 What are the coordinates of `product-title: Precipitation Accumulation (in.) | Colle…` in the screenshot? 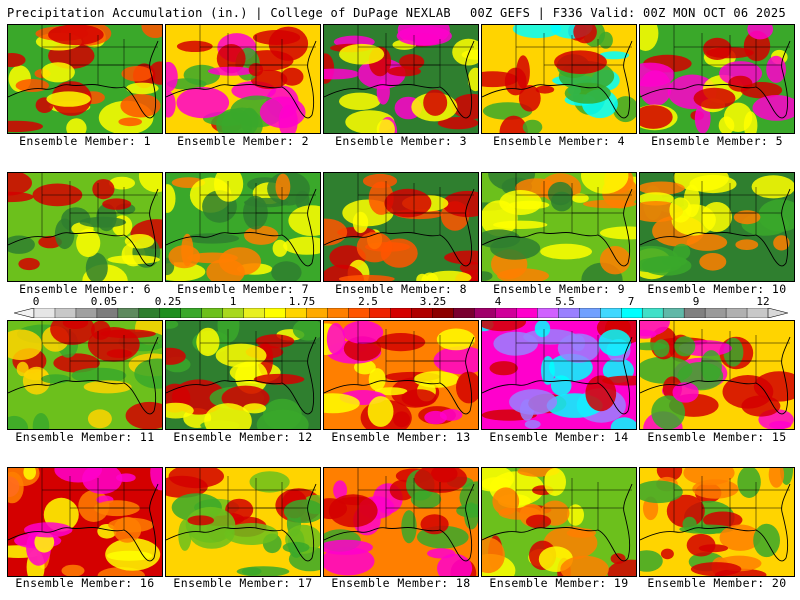 It's located at (229, 13).